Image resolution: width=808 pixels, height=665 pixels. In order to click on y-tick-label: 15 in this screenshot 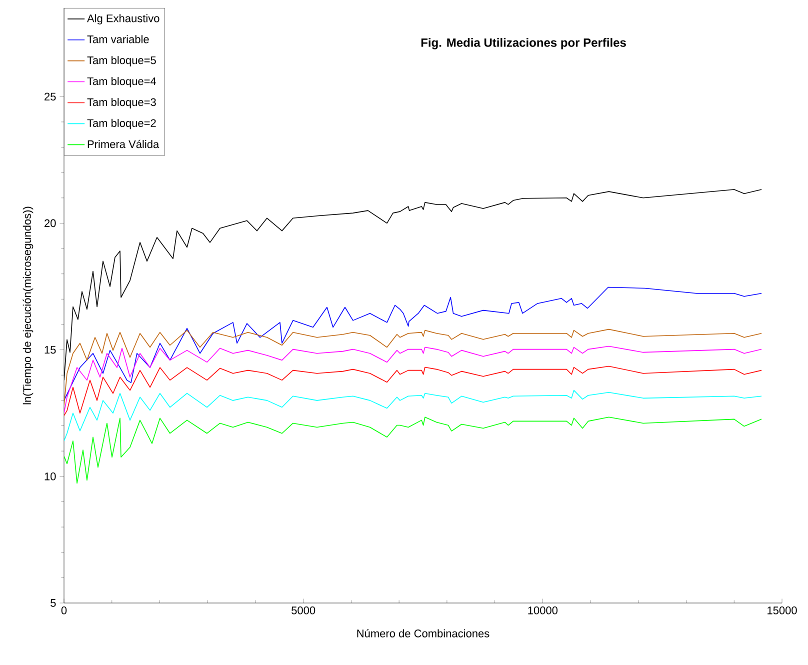, I will do `click(50, 350)`.